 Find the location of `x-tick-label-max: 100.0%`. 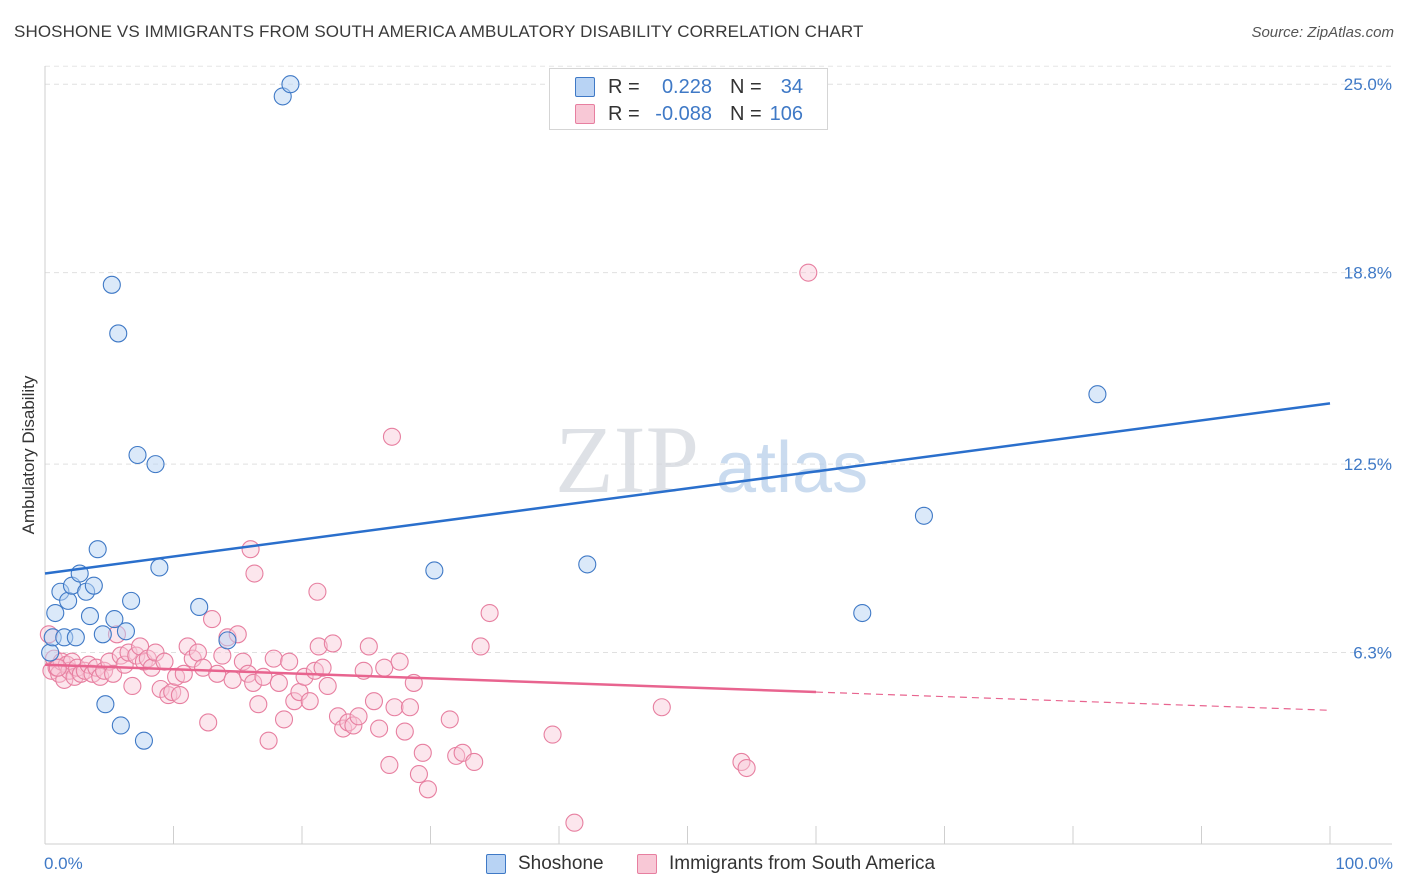

x-tick-label-max: 100.0% is located at coordinates (1364, 863).